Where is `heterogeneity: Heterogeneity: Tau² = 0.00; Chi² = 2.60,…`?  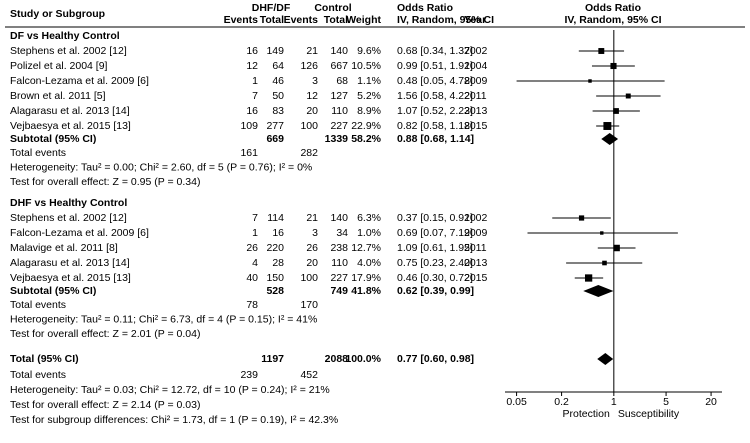 heterogeneity: Heterogeneity: Tau² = 0.00; Chi² = 2.60,… is located at coordinates (161, 167).